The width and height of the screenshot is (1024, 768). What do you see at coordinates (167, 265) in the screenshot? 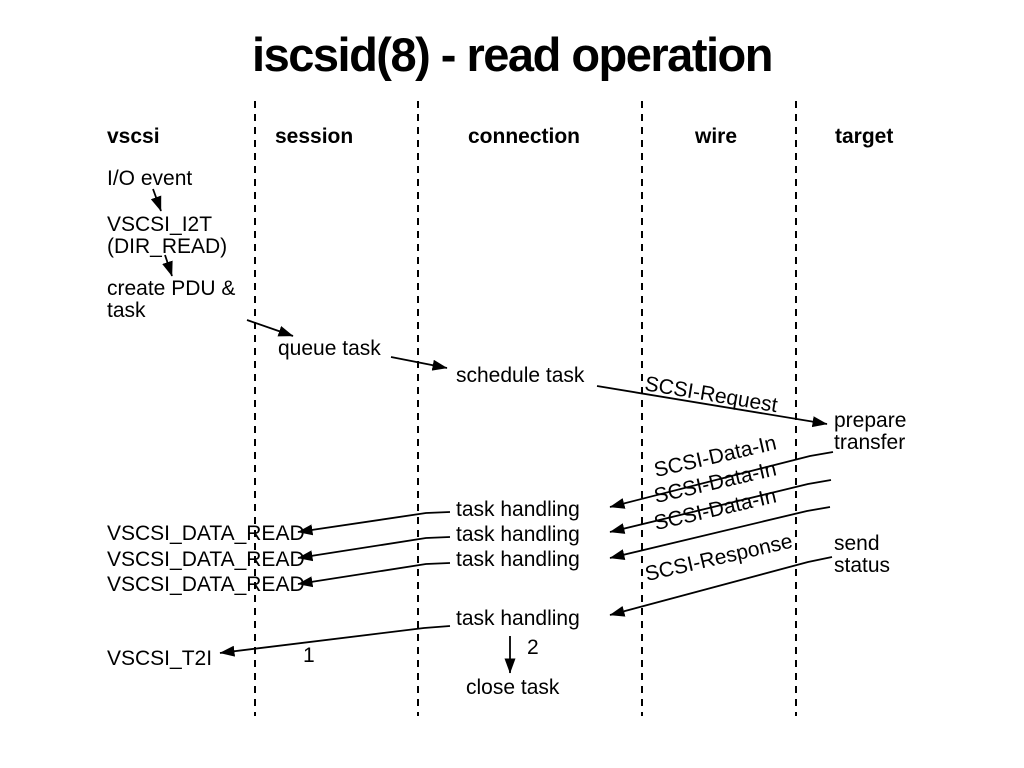
I see `arrow-i2t-to-create-pdu` at bounding box center [167, 265].